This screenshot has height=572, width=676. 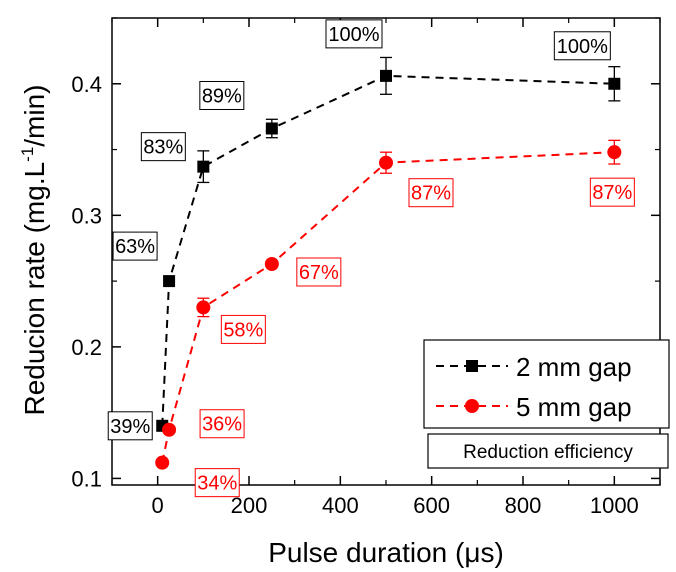 I want to click on x-axis-label: Pulse duration (μs), so click(x=386, y=552).